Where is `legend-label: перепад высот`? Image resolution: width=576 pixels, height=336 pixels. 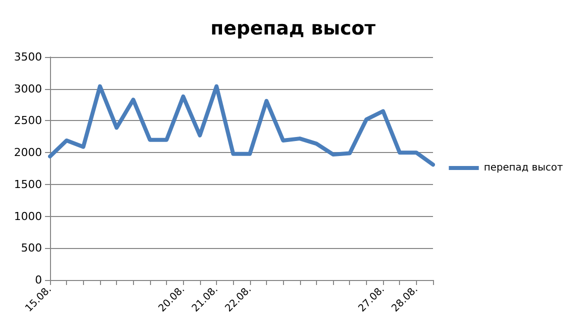
legend-label: перепад высот is located at coordinates (524, 168).